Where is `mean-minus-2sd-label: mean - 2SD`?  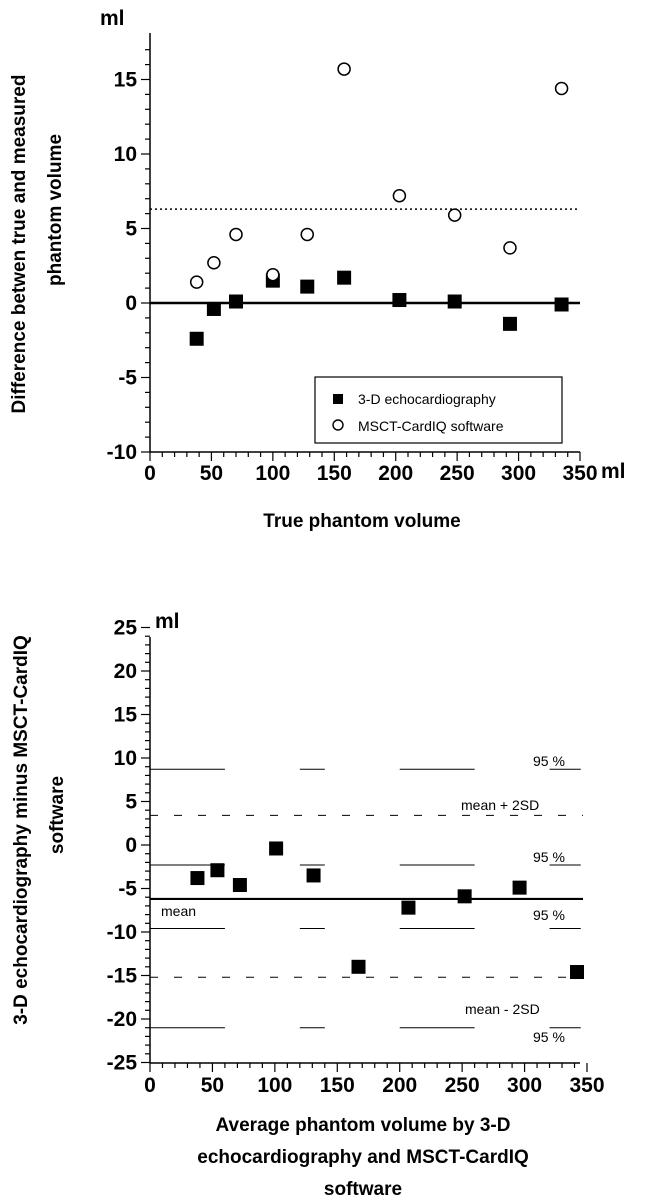 mean-minus-2sd-label: mean - 2SD is located at coordinates (502, 1009).